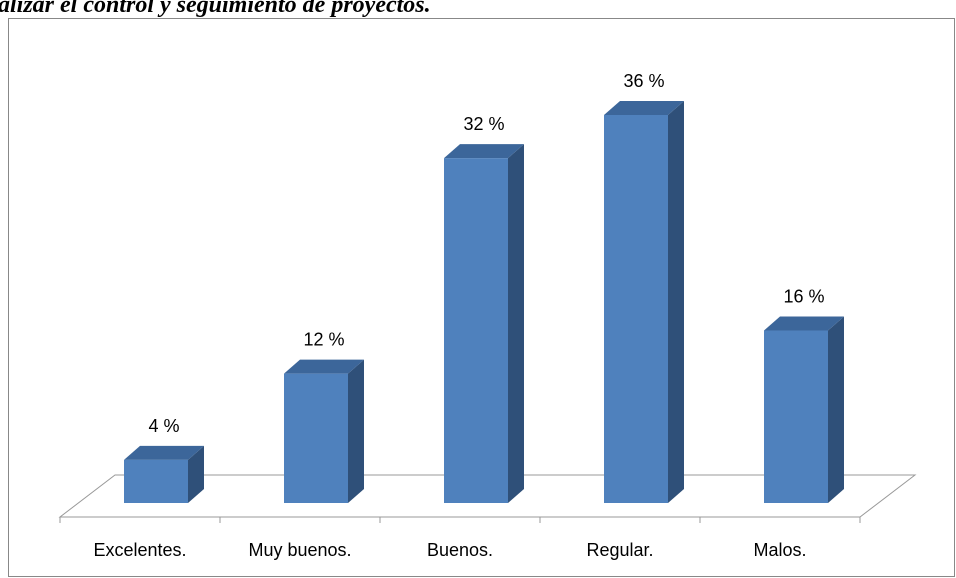 The image size is (956, 578). What do you see at coordinates (163, 426) in the screenshot?
I see `data-label: 4 %` at bounding box center [163, 426].